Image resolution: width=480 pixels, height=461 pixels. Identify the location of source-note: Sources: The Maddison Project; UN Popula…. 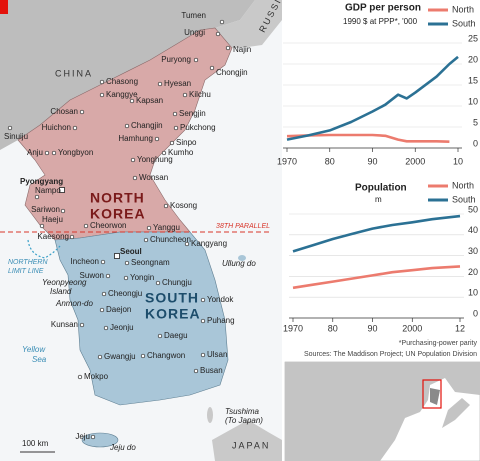
(390, 354).